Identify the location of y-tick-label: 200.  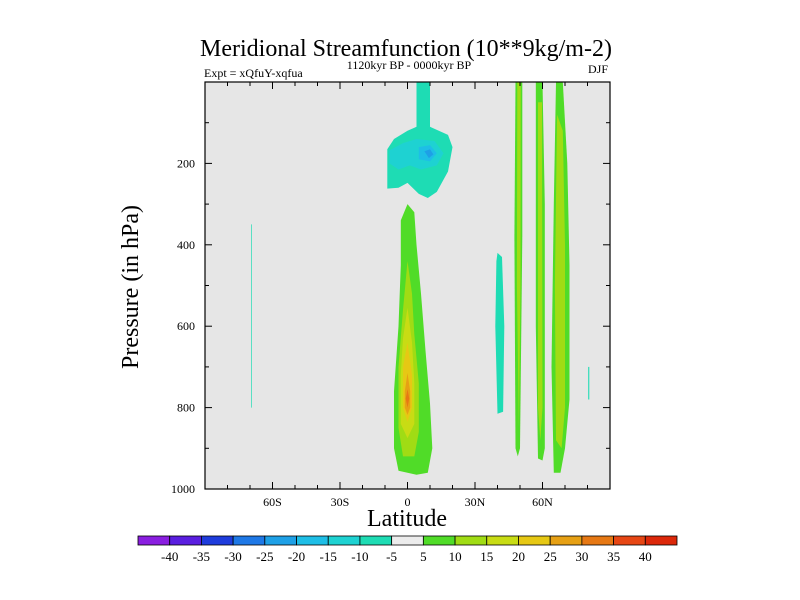
(186, 163).